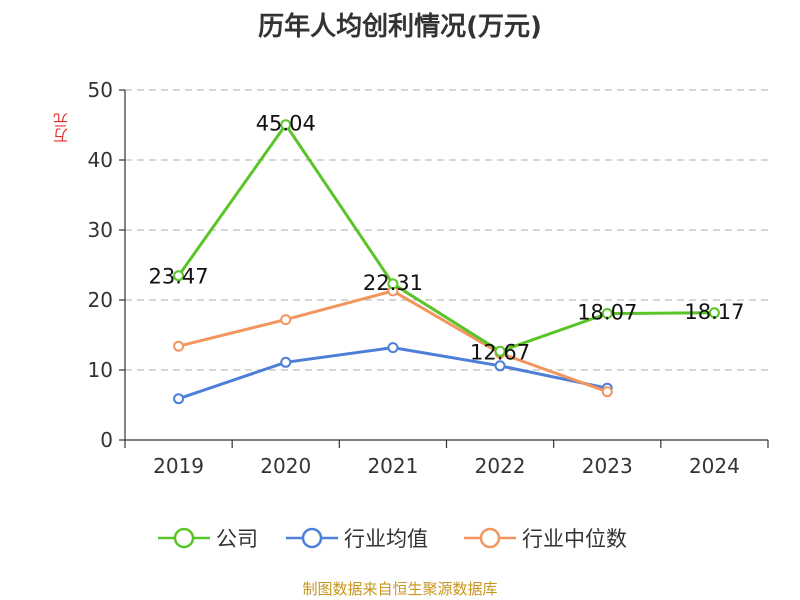  I want to click on series-1-point-2021, so click(393, 348).